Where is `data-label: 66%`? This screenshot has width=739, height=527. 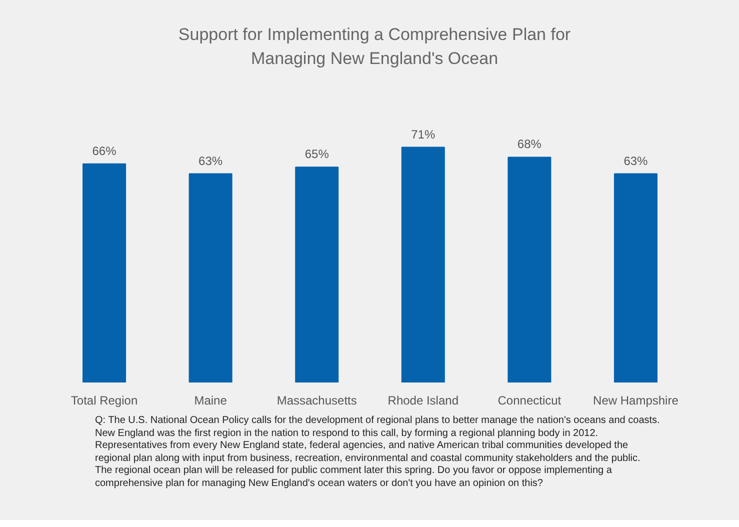
data-label: 66% is located at coordinates (104, 151).